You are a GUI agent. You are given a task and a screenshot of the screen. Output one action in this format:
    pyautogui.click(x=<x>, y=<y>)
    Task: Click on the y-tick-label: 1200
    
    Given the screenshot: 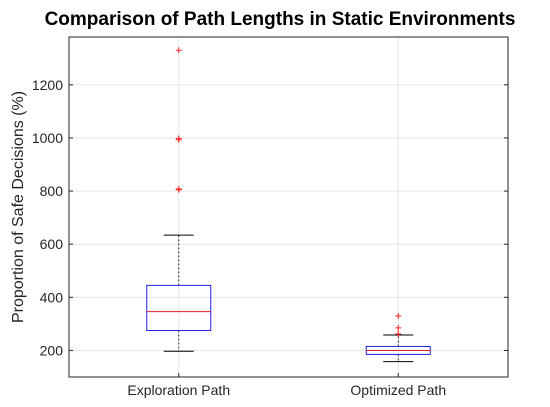 What is the action you would take?
    pyautogui.click(x=47, y=85)
    